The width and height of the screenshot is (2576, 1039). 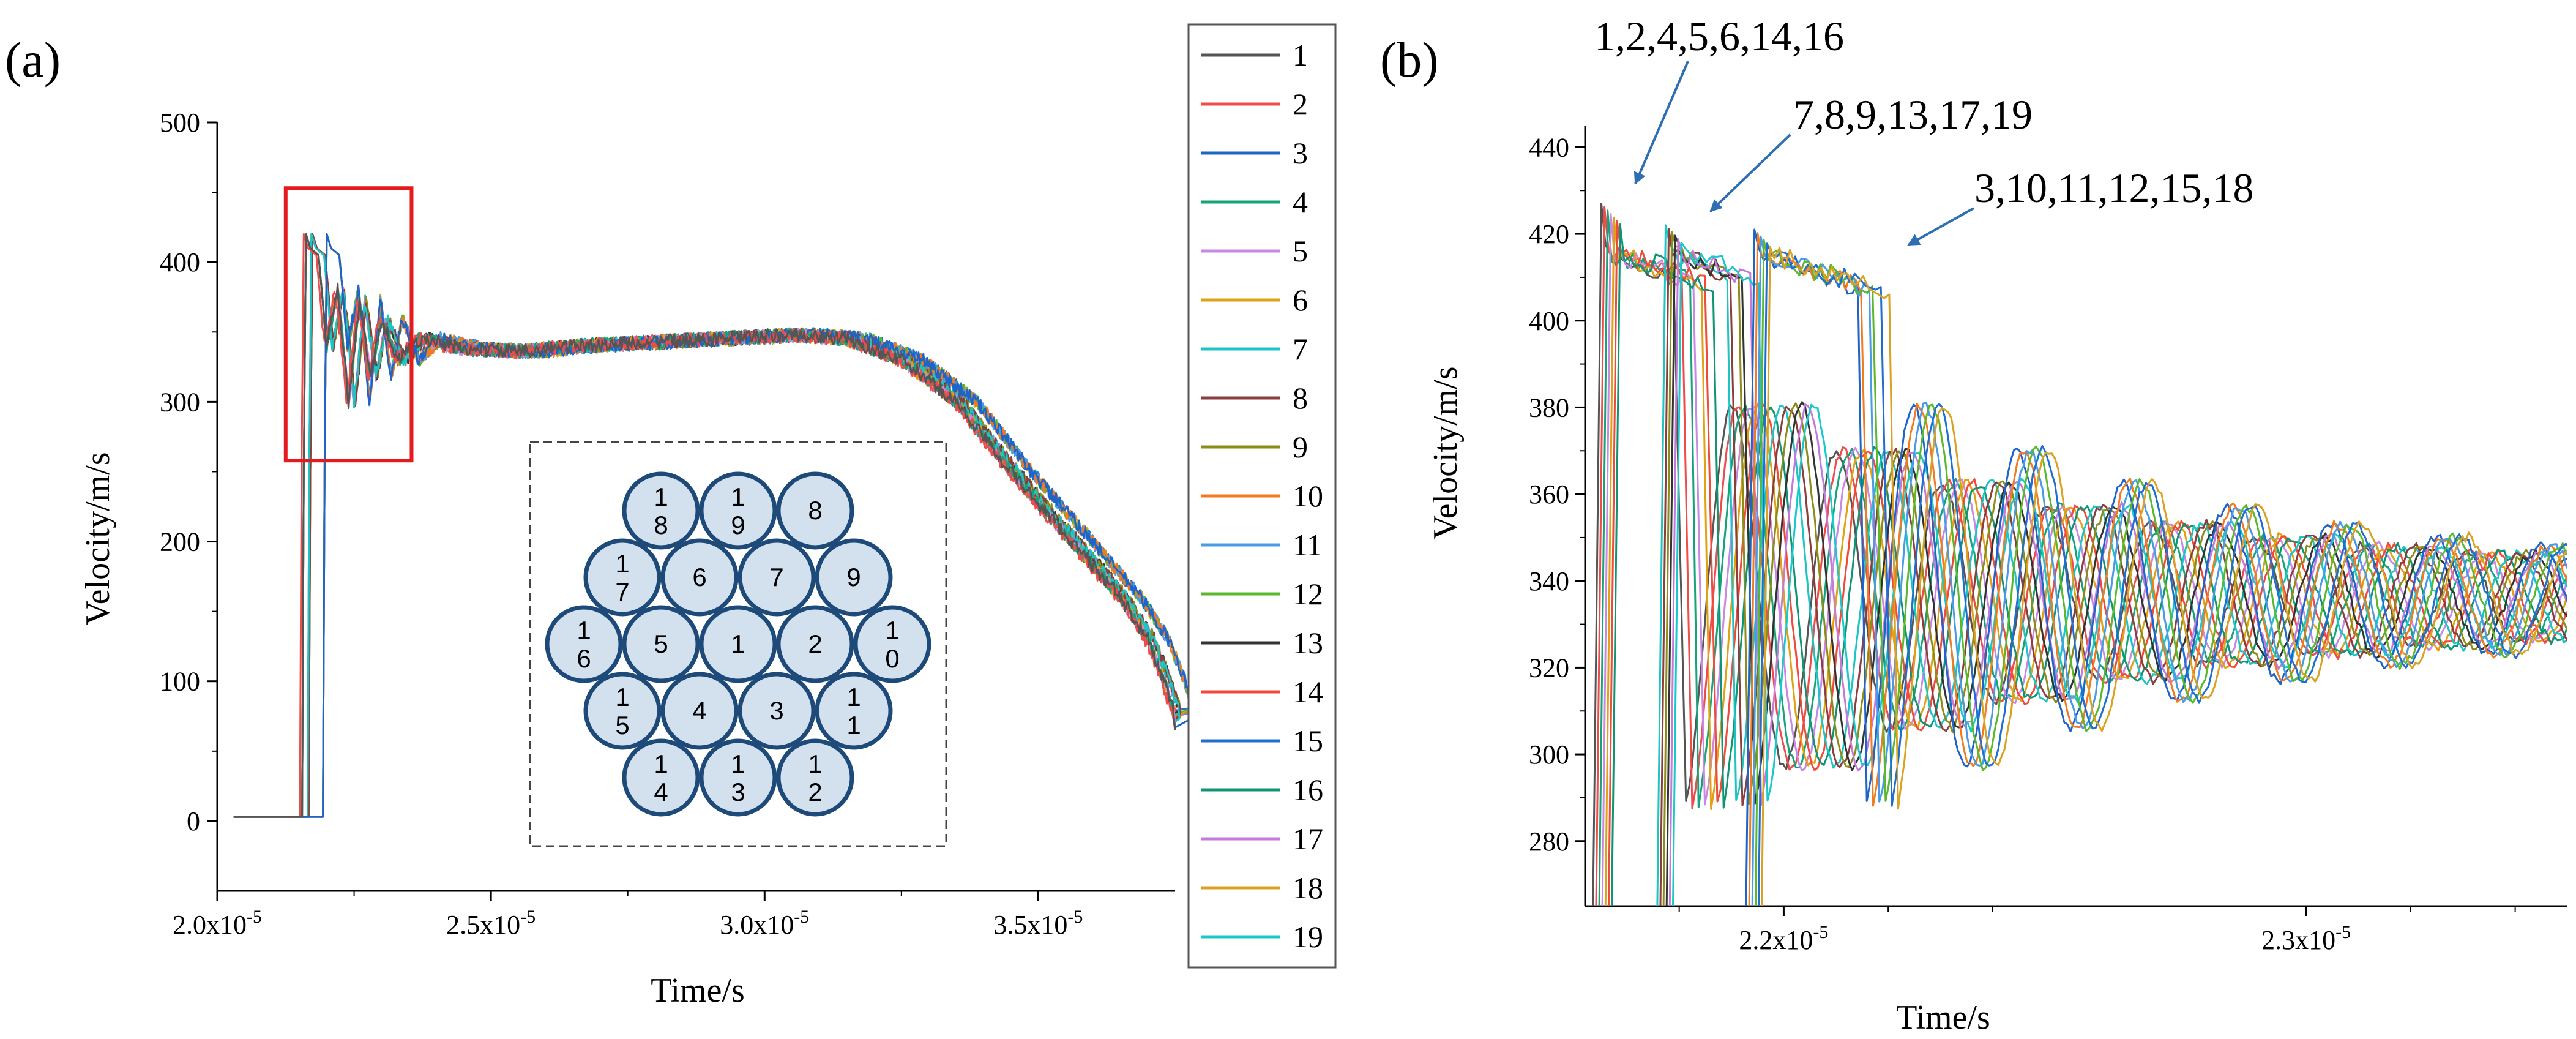 What do you see at coordinates (180, 402) in the screenshot?
I see `chart-a-y-tick-label: 300` at bounding box center [180, 402].